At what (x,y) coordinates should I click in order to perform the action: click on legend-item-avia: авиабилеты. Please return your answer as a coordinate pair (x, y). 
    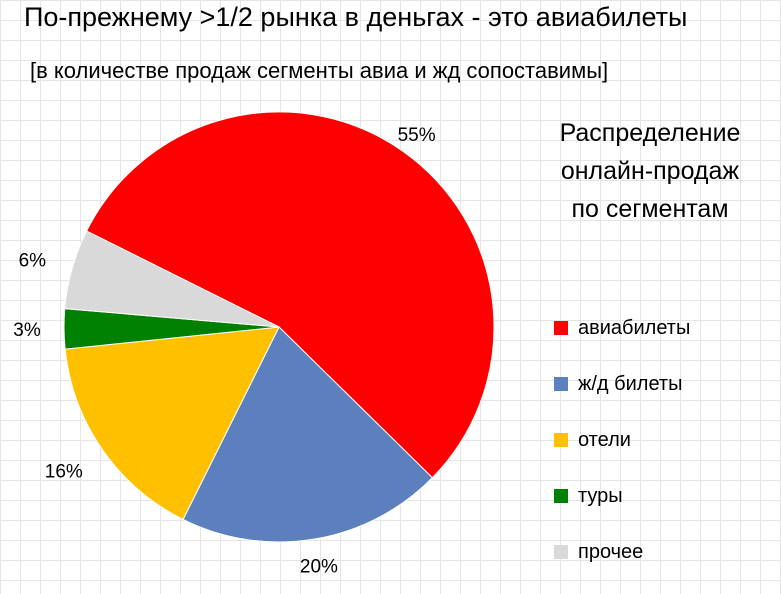
    Looking at the image, I should click on (622, 328).